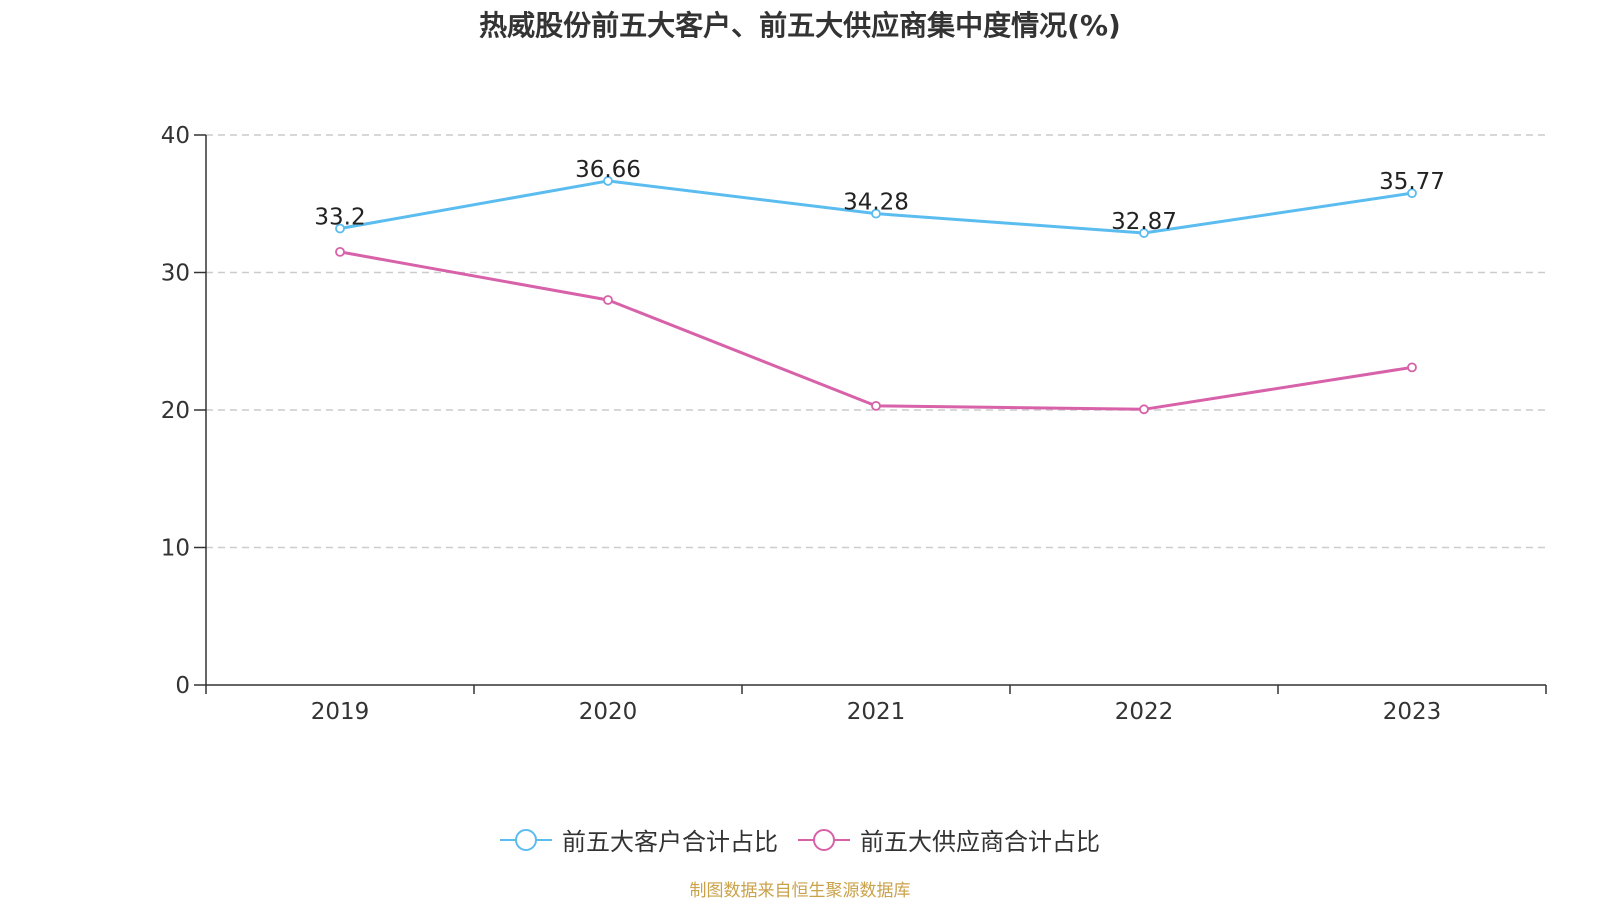  Describe the element at coordinates (339, 218) in the screenshot. I see `data-label-s1-2019: 33.2` at that location.